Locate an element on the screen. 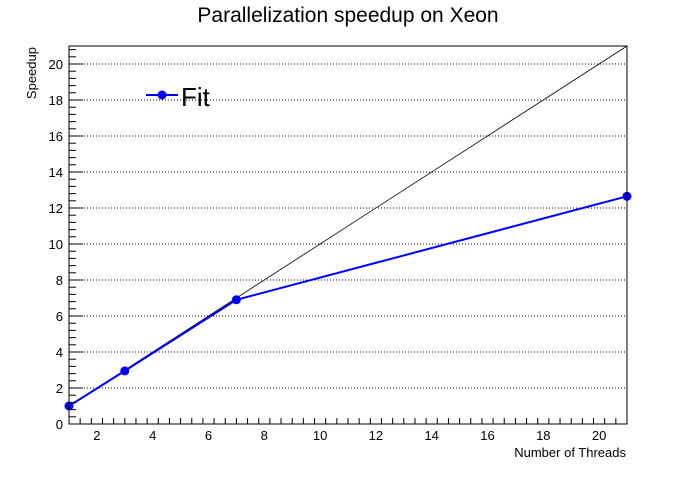 The width and height of the screenshot is (696, 477). x-tick-label-6: 6 is located at coordinates (208, 435).